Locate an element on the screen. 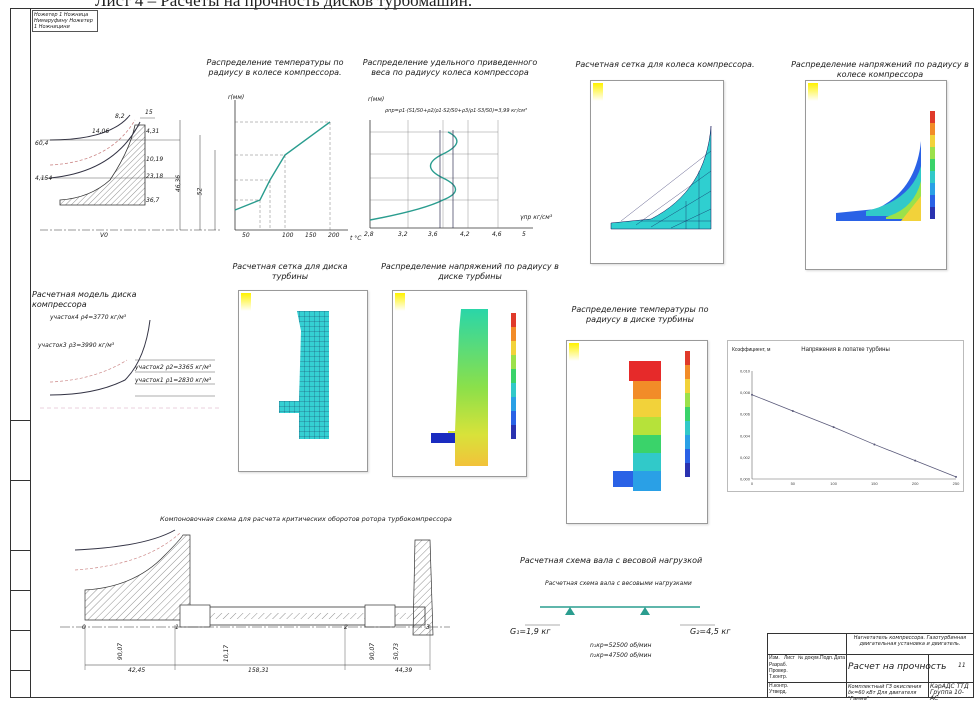 The width and height of the screenshot is (977, 702). stress-turbine-shape is located at coordinates (473, 387).